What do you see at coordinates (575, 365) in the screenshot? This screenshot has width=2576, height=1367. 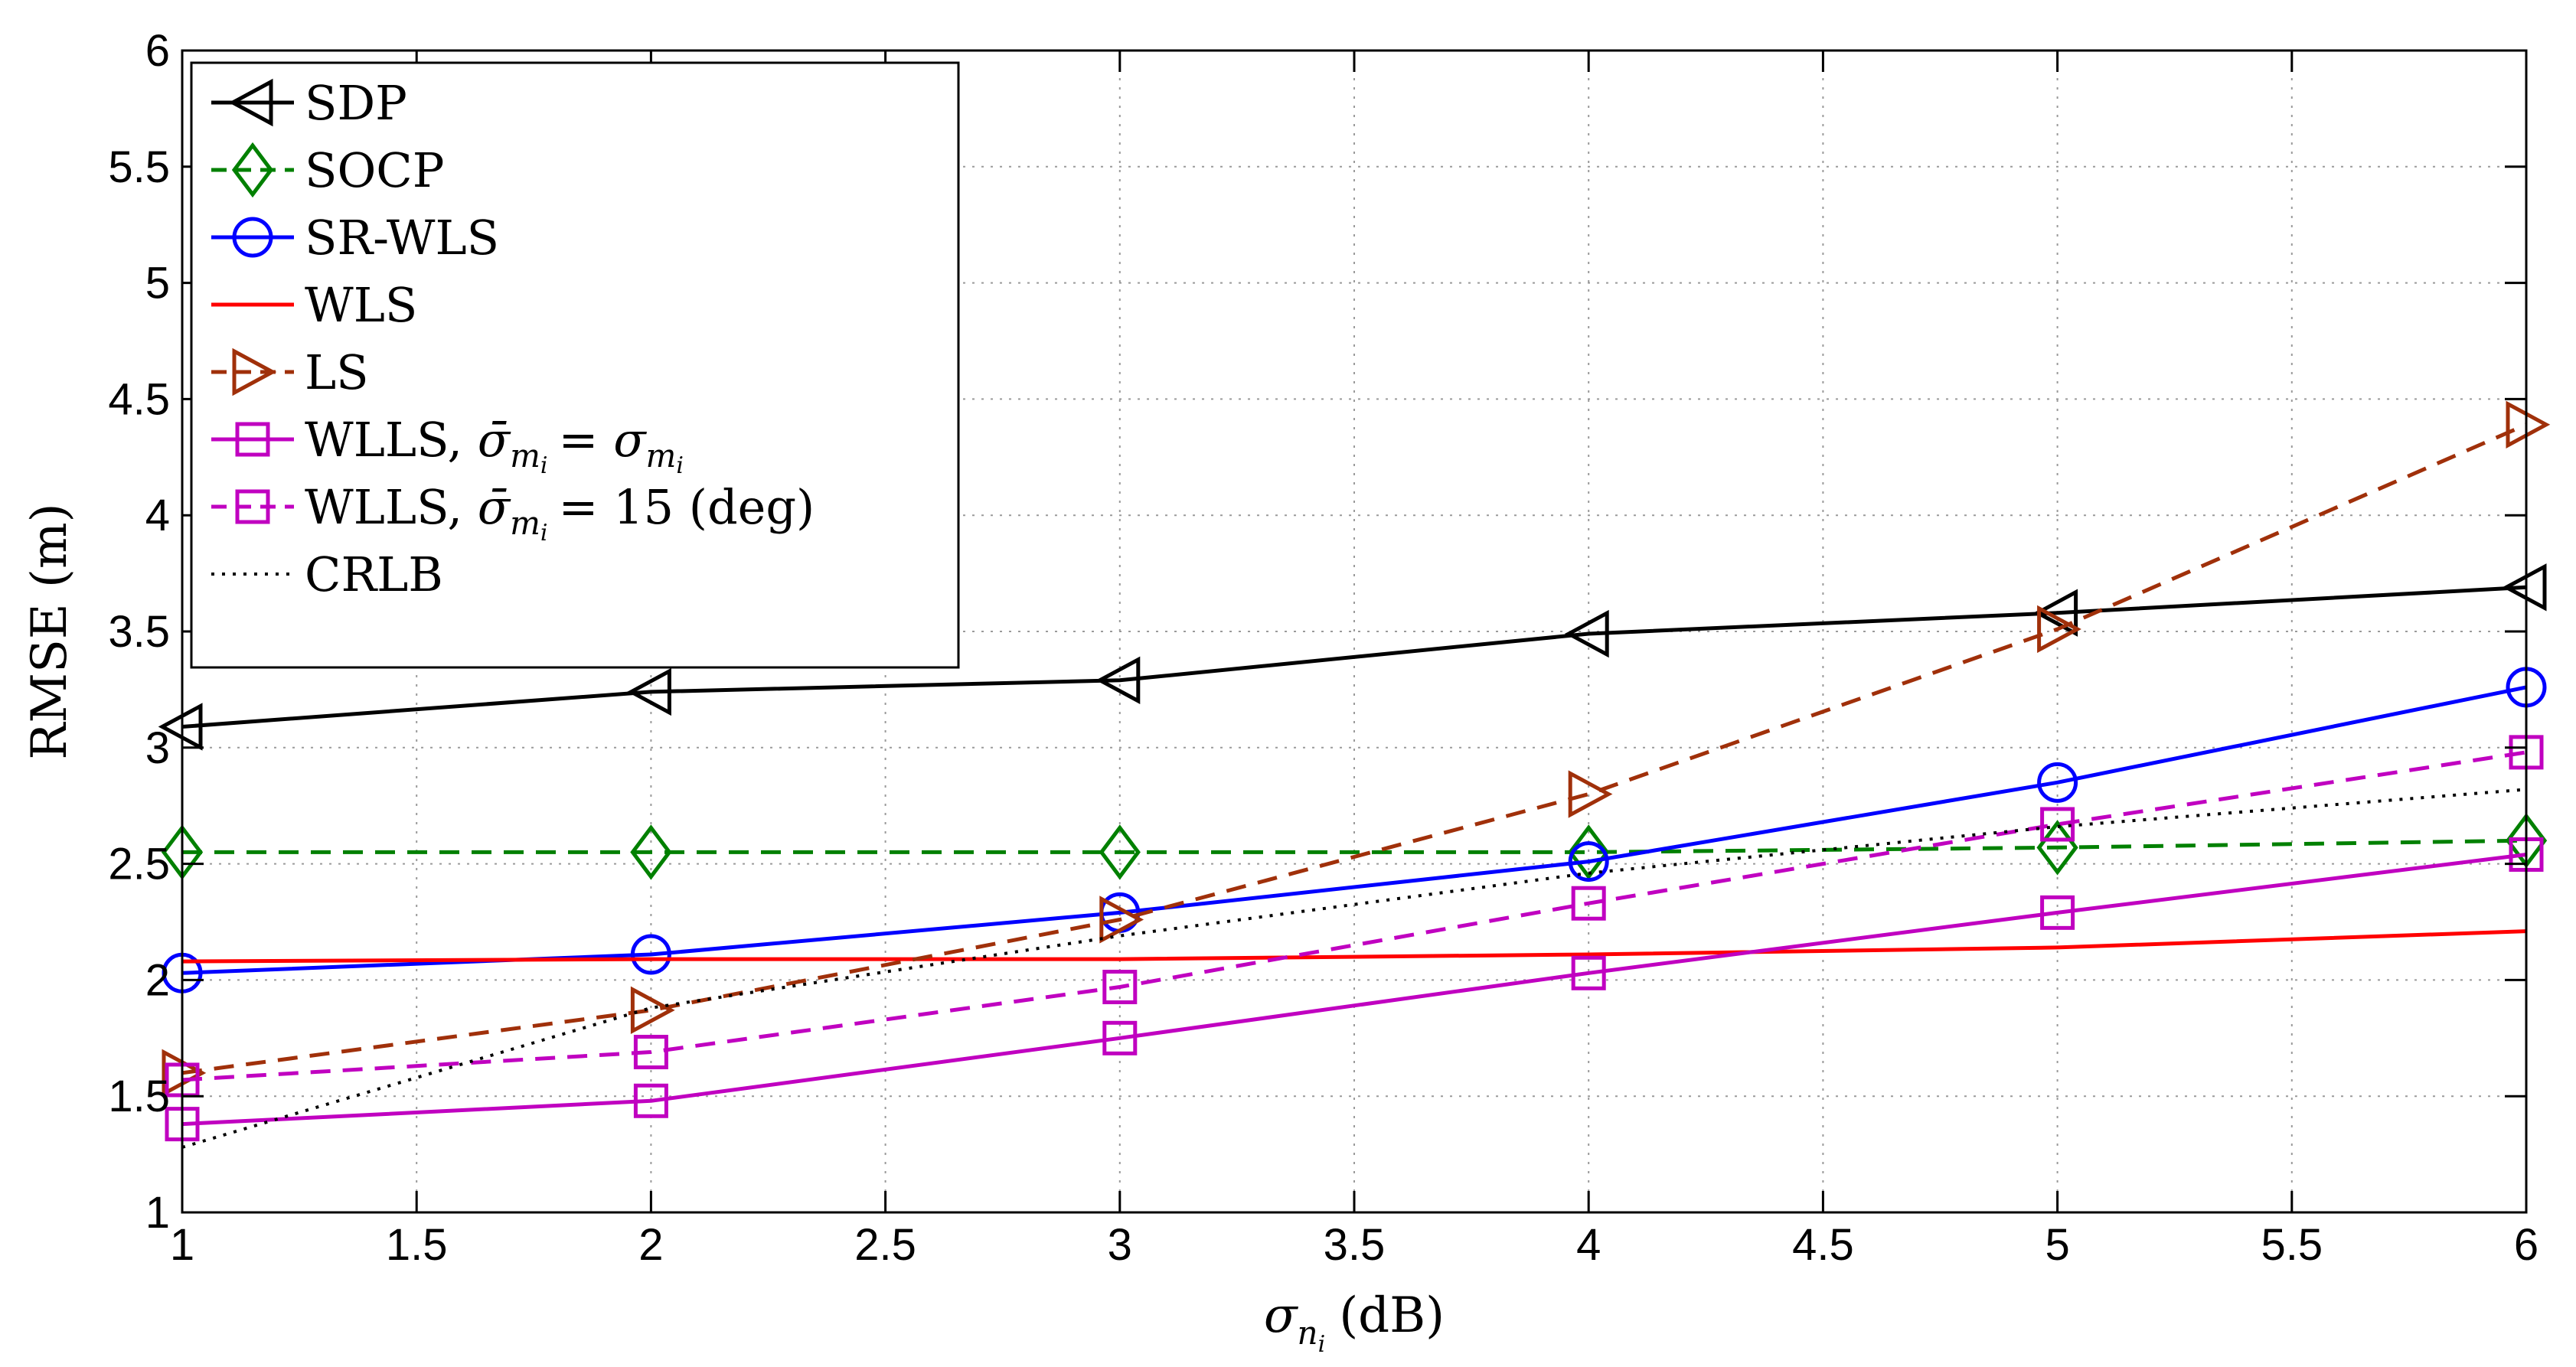 I see `legend-box` at bounding box center [575, 365].